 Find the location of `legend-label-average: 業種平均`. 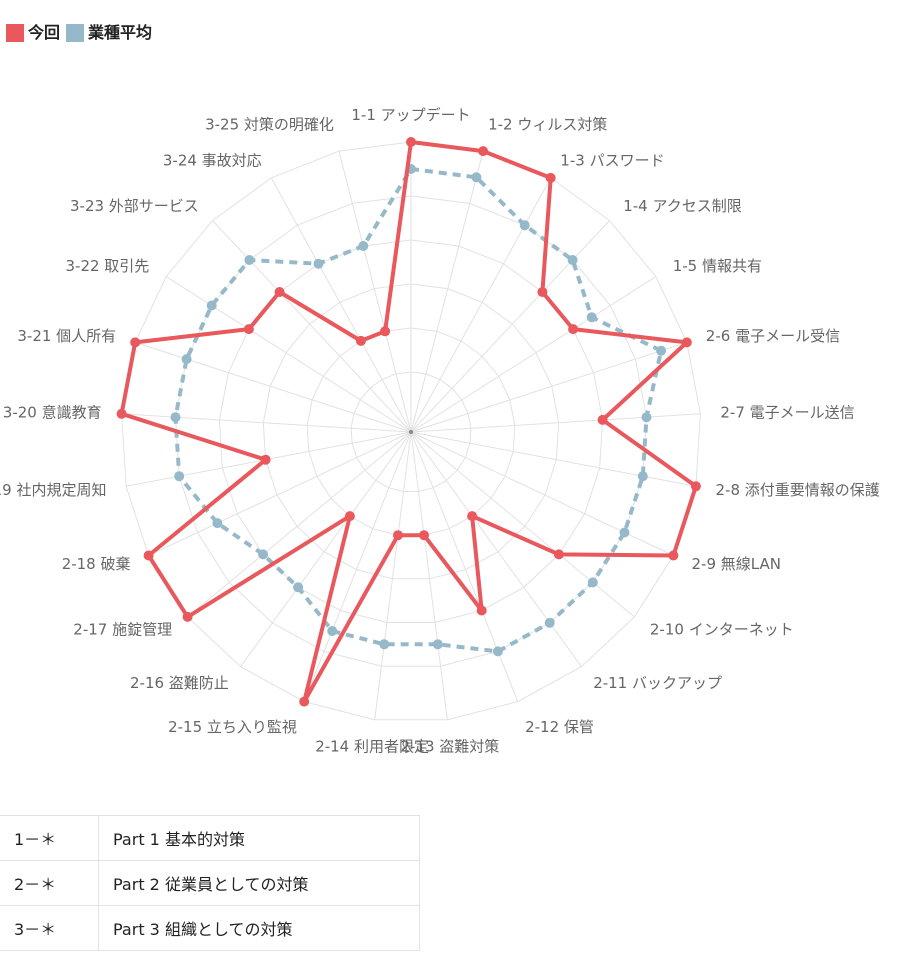

legend-label-average: 業種平均 is located at coordinates (120, 32).